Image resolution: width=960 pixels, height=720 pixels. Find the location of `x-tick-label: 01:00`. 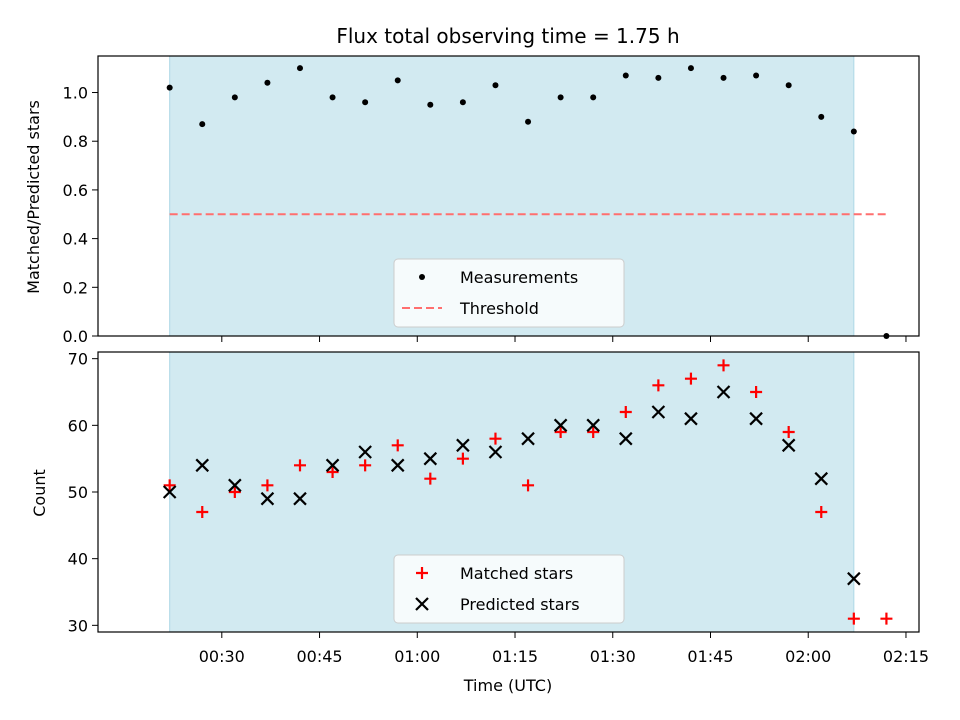

x-tick-label: 01:00 is located at coordinates (417, 656).